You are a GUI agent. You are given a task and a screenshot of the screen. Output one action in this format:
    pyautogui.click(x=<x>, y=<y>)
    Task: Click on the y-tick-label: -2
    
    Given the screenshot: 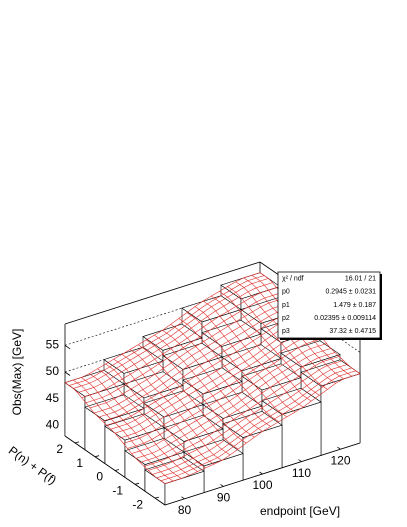 What is the action you would take?
    pyautogui.click(x=137, y=504)
    